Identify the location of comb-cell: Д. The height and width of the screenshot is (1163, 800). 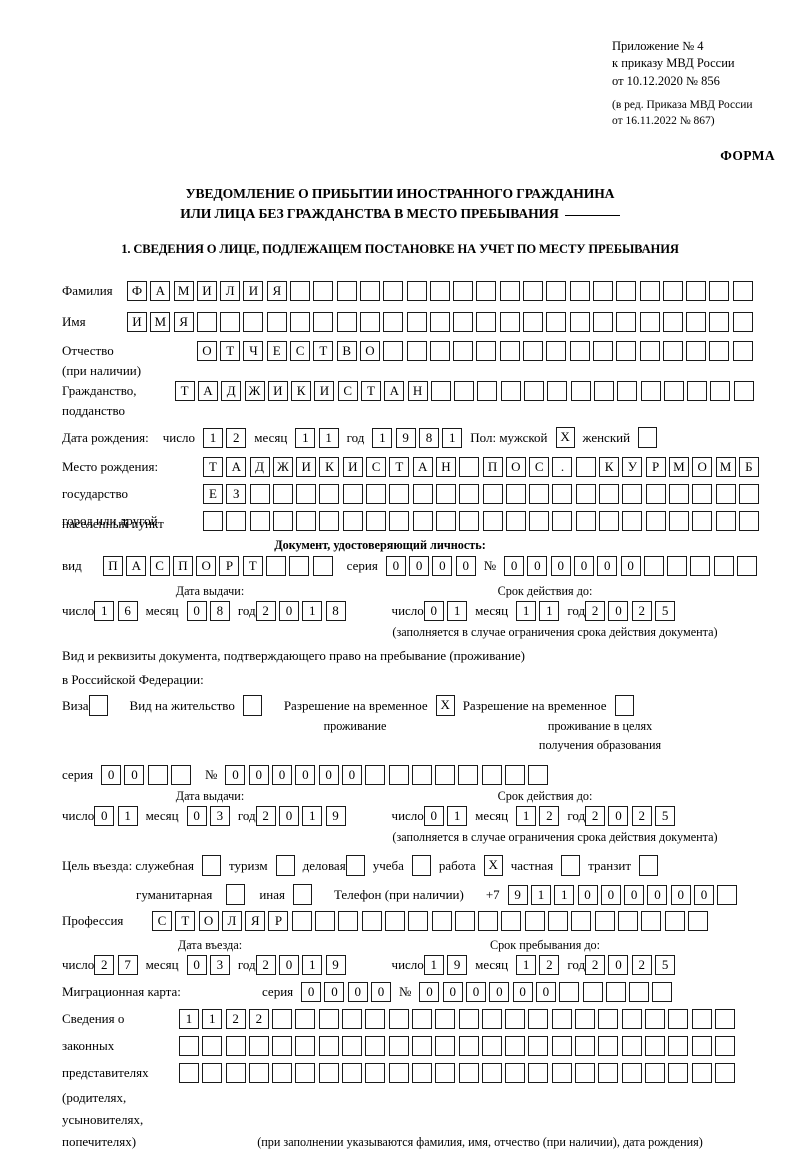
(259, 467).